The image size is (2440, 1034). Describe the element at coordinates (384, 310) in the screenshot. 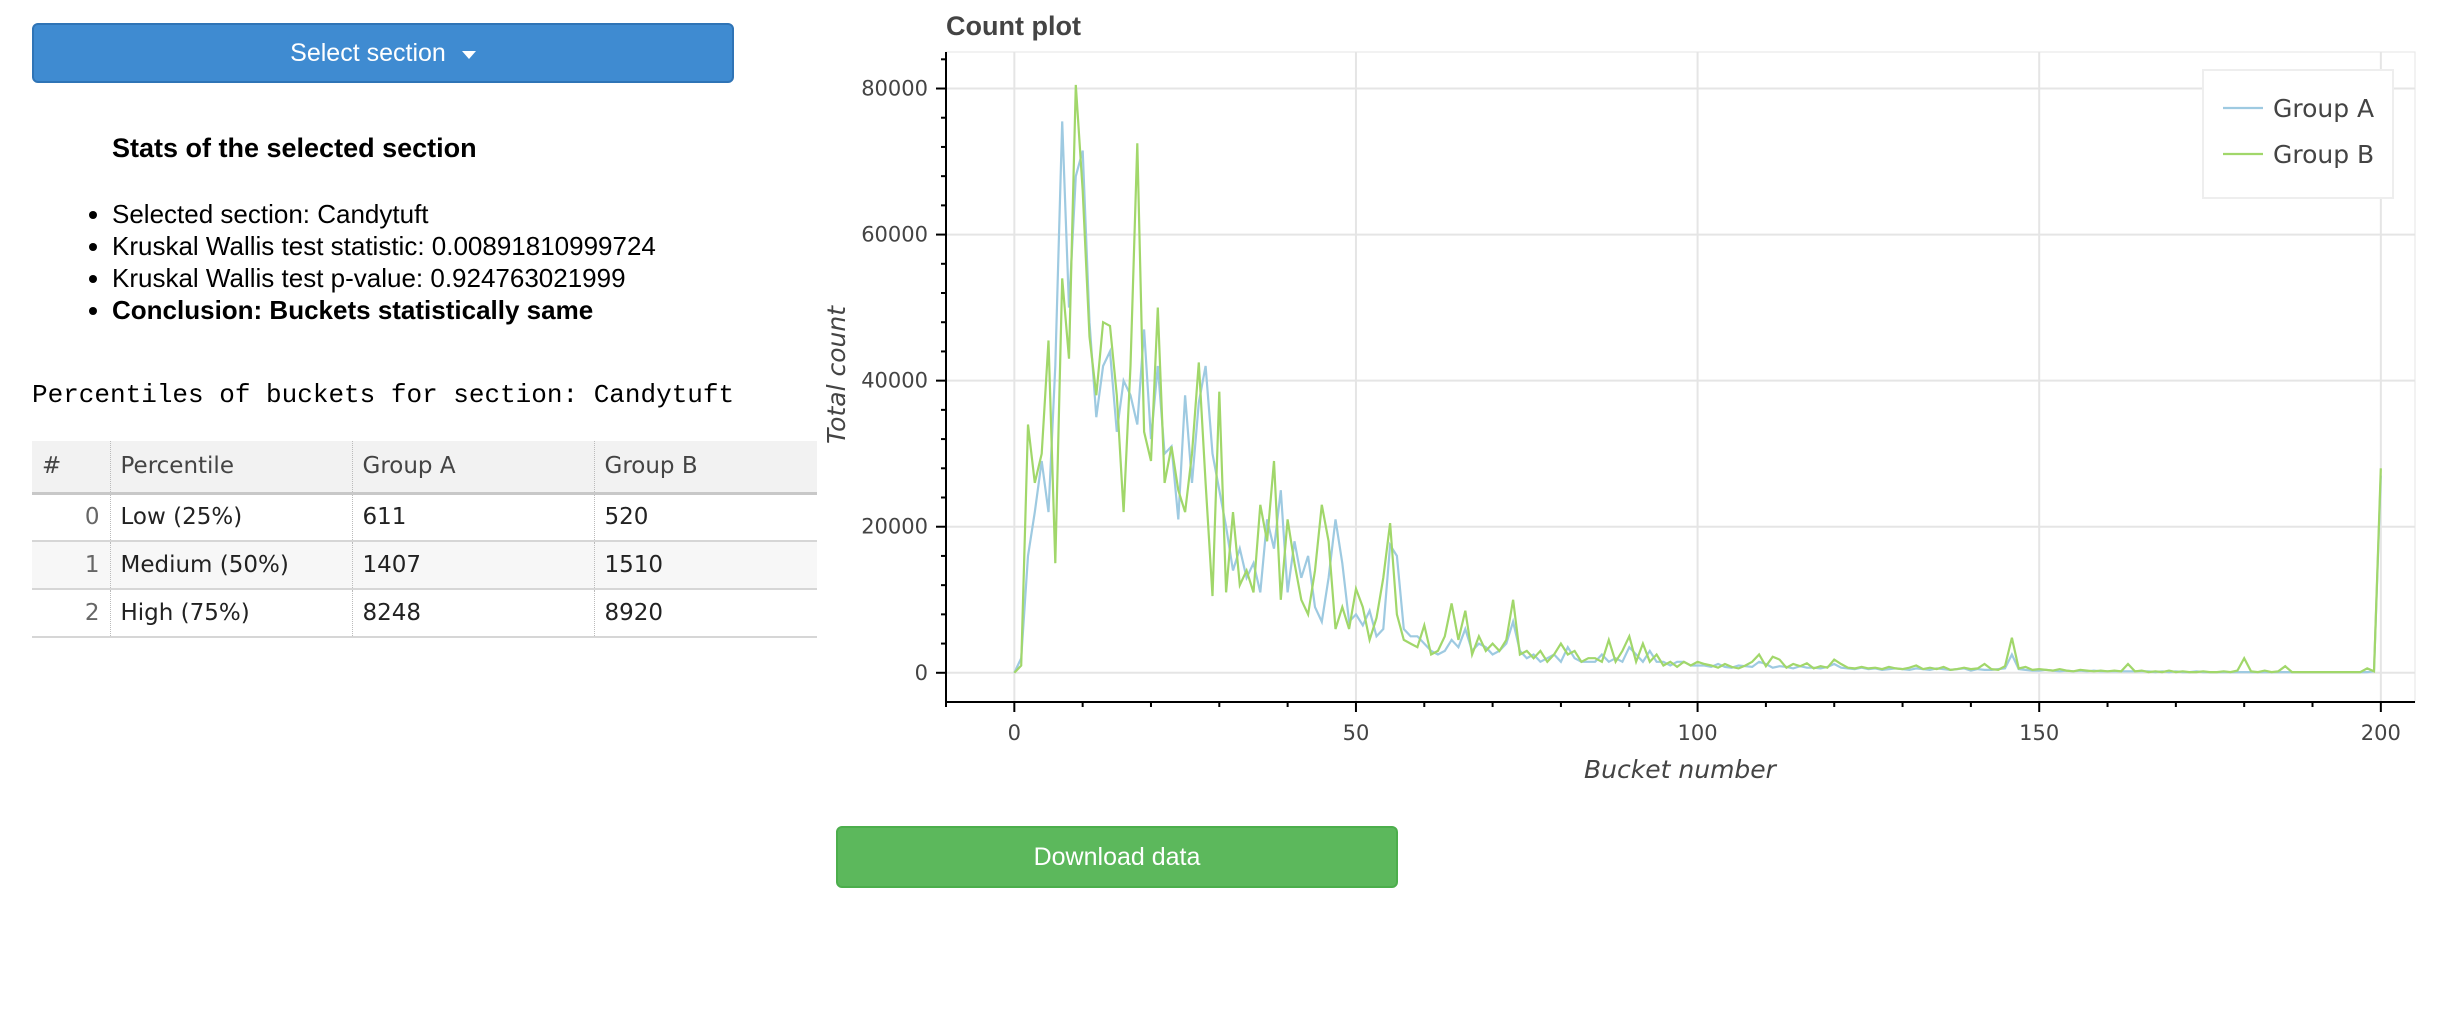

I see `stats-item-conclusion: Conclusion: Buckets statistically same` at that location.